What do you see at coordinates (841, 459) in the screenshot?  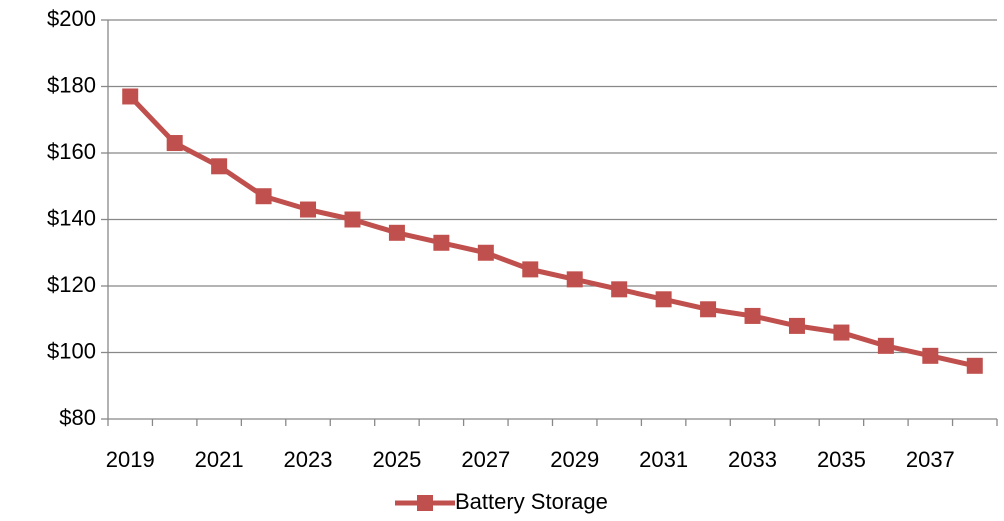 I see `x-tick-label: 2035` at bounding box center [841, 459].